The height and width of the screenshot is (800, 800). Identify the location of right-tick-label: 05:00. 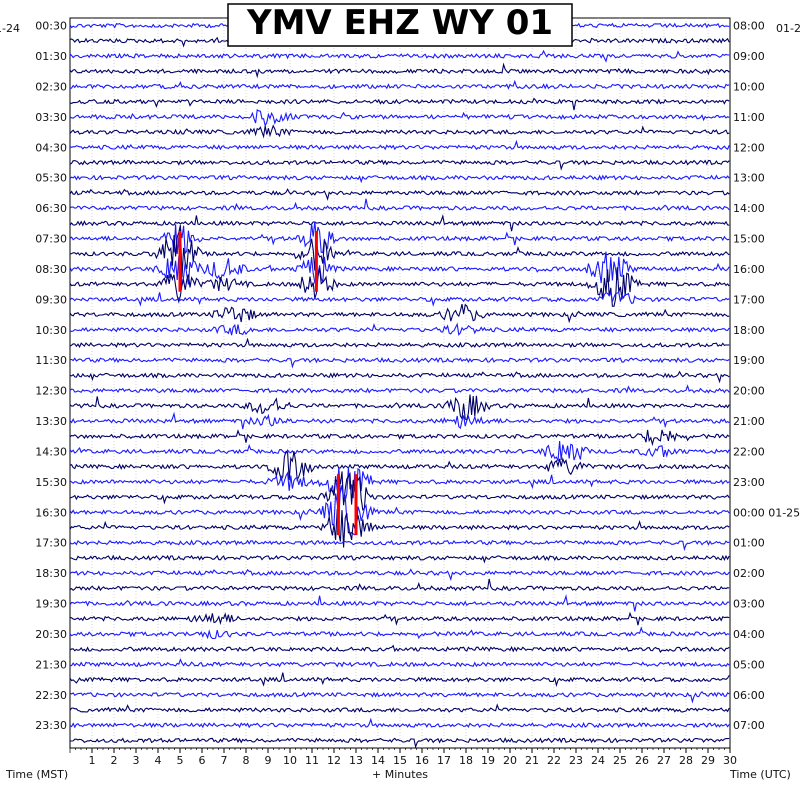
(749, 664).